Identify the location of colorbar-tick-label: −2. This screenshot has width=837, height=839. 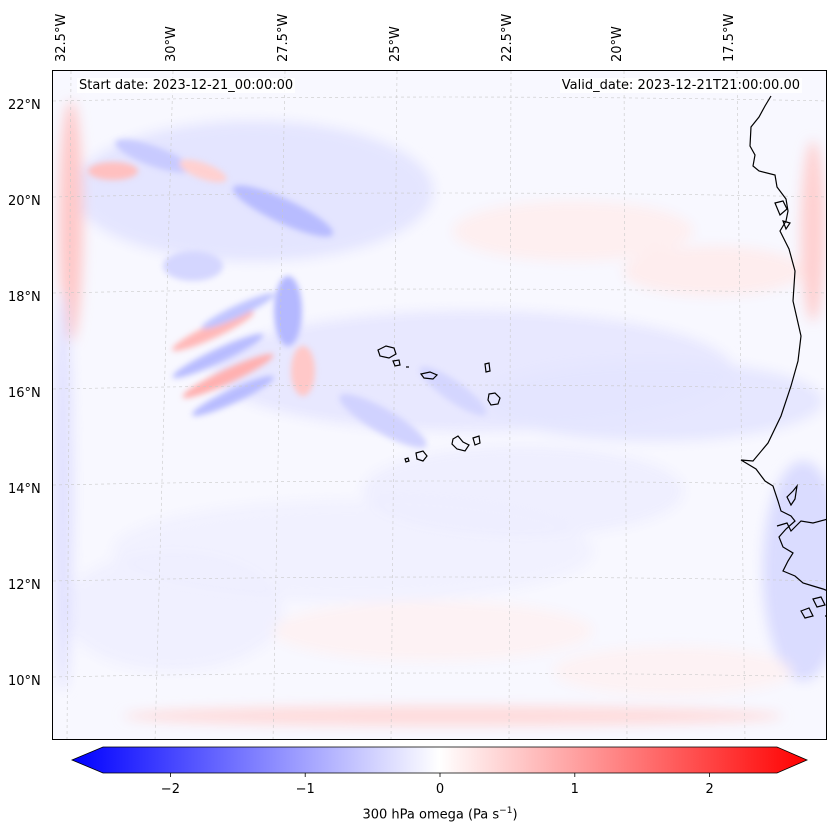
(170, 789).